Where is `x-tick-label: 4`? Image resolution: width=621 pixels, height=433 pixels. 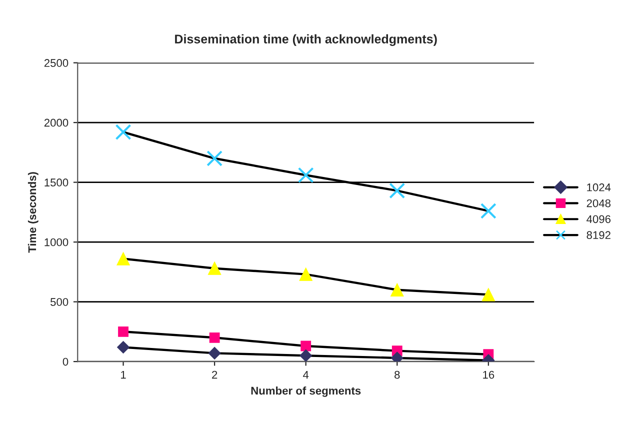 x-tick-label: 4 is located at coordinates (306, 374).